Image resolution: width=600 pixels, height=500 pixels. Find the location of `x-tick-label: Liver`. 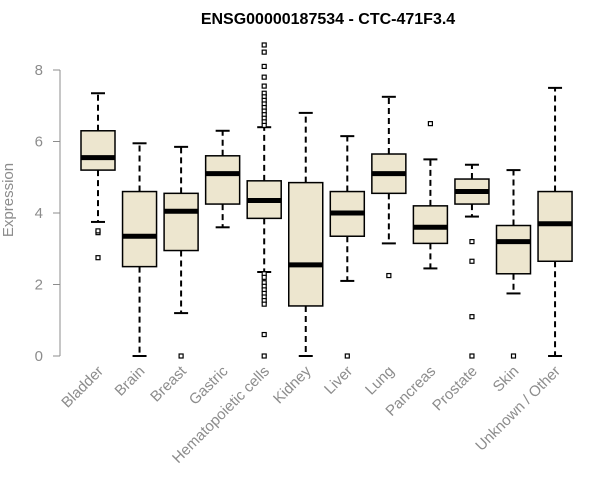

x-tick-label: Liver is located at coordinates (338, 380).